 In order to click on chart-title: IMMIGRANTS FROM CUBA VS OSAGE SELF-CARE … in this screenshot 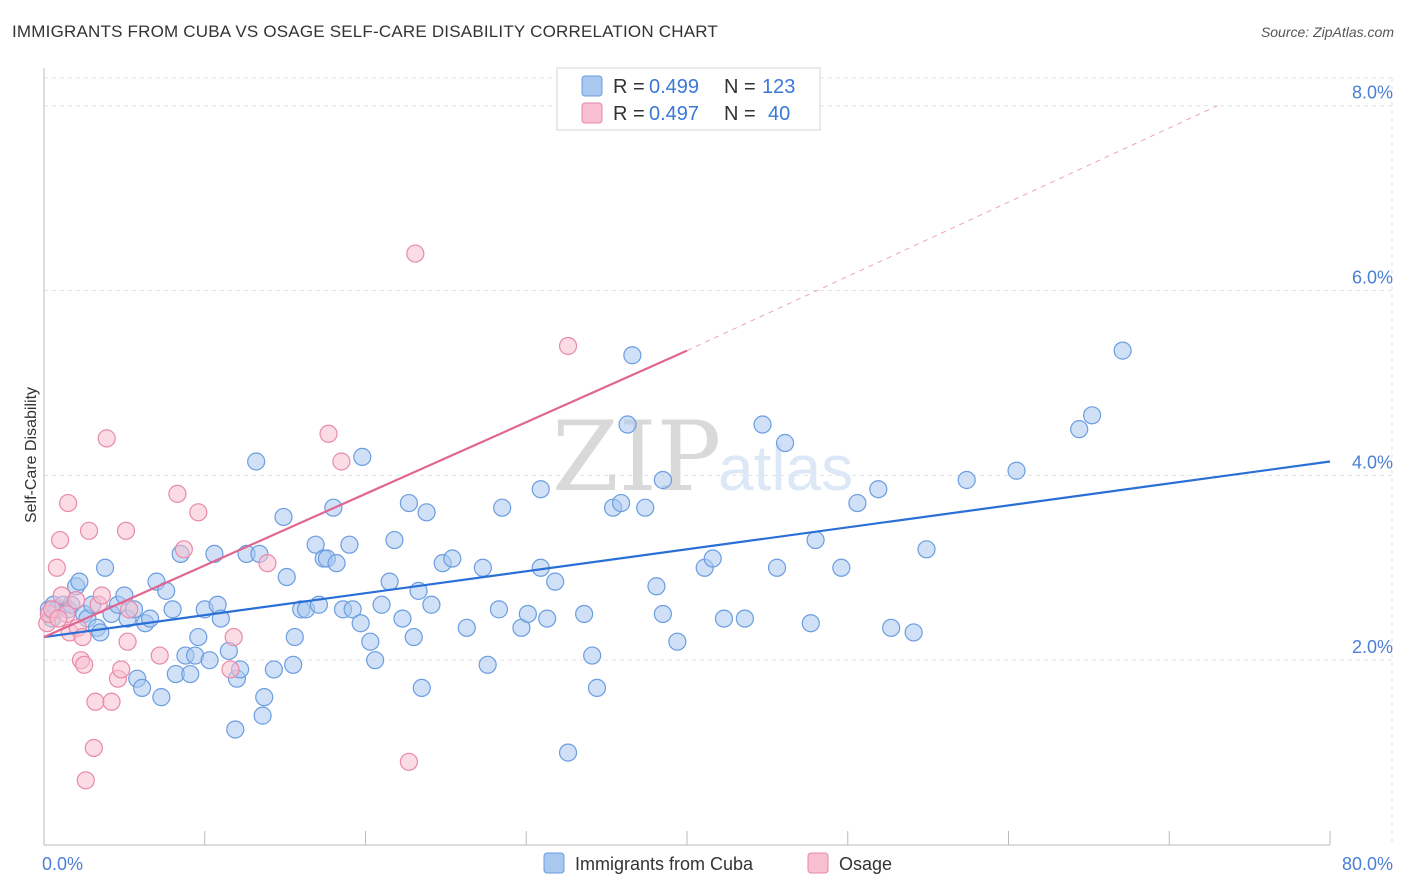, I will do `click(365, 31)`.